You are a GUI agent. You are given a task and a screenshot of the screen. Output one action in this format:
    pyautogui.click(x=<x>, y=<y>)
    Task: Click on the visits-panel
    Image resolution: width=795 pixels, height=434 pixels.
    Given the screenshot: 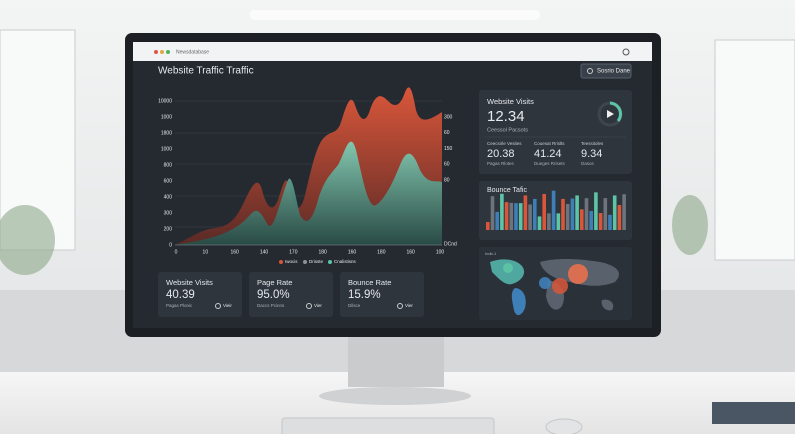 What is the action you would take?
    pyautogui.click(x=555, y=132)
    